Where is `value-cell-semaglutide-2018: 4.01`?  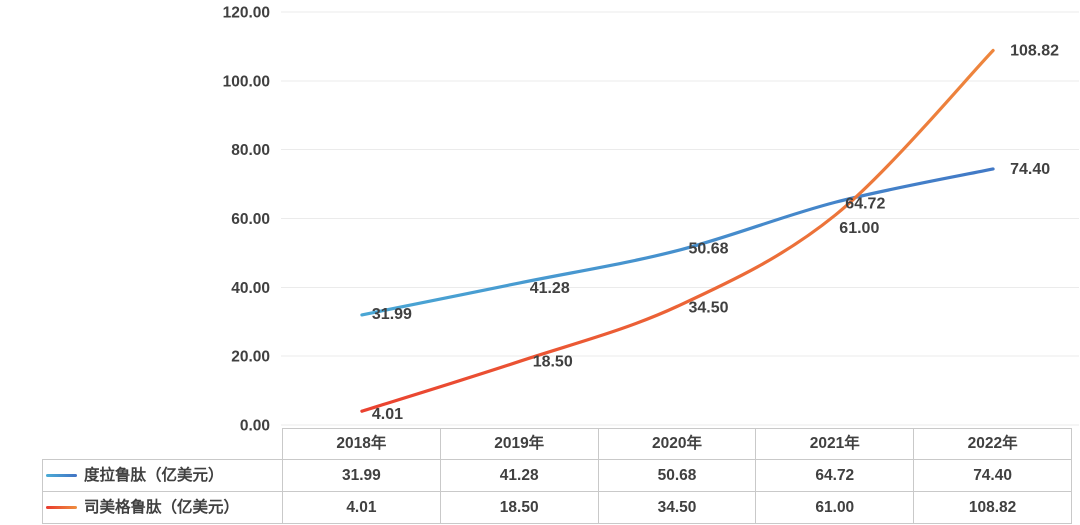
value-cell-semaglutide-2018: 4.01 is located at coordinates (362, 508).